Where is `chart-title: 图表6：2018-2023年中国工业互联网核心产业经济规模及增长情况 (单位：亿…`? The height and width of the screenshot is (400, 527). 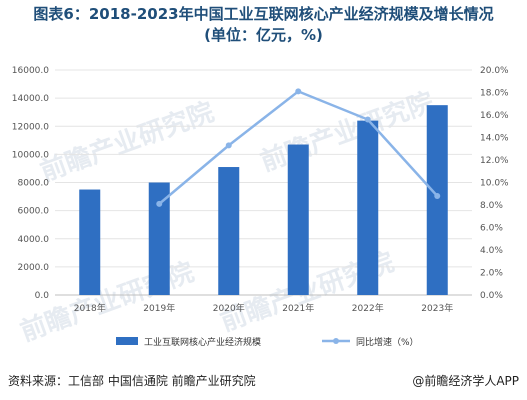
chart-title: 图表6：2018-2023年中国工业互联网核心产业经济规模及增长情况 (单位：亿… is located at coordinates (263, 25).